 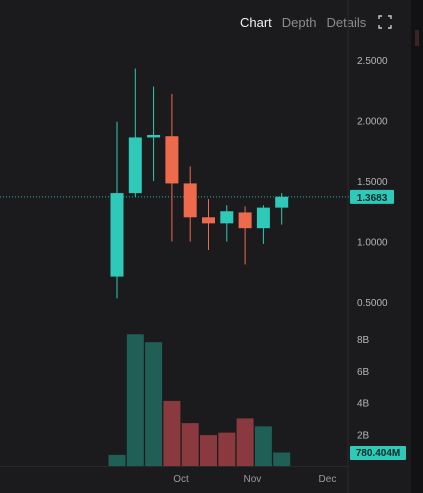 What do you see at coordinates (299, 22) in the screenshot?
I see `tab-depth: Depth` at bounding box center [299, 22].